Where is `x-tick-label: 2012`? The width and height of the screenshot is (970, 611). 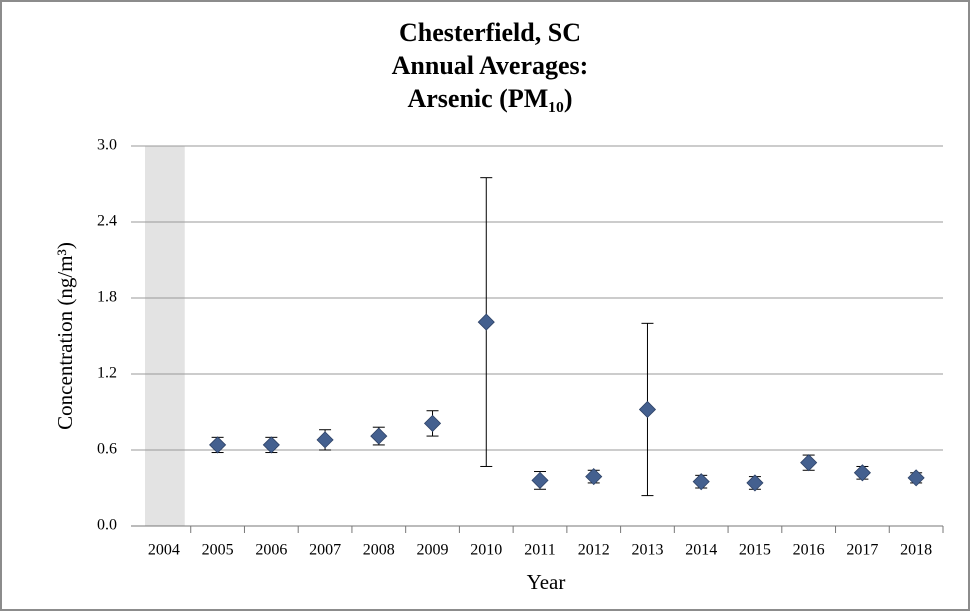
x-tick-label: 2012 is located at coordinates (594, 550).